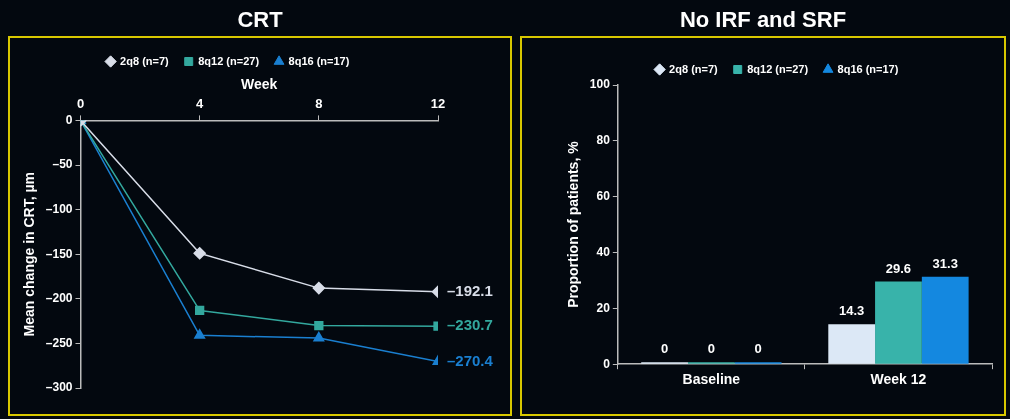 Image resolution: width=1010 pixels, height=419 pixels. I want to click on y-tick-label: –300, so click(59, 387).